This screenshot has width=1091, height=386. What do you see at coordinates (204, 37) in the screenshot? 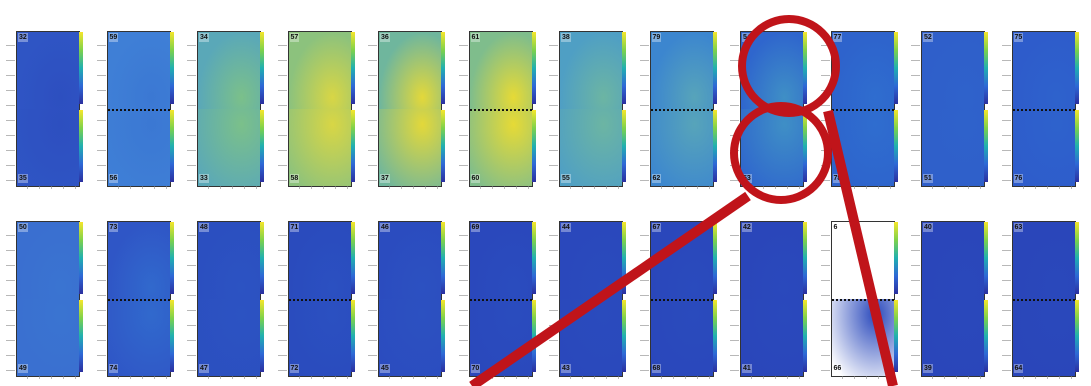
I see `panel-id-top: 34` at bounding box center [204, 37].